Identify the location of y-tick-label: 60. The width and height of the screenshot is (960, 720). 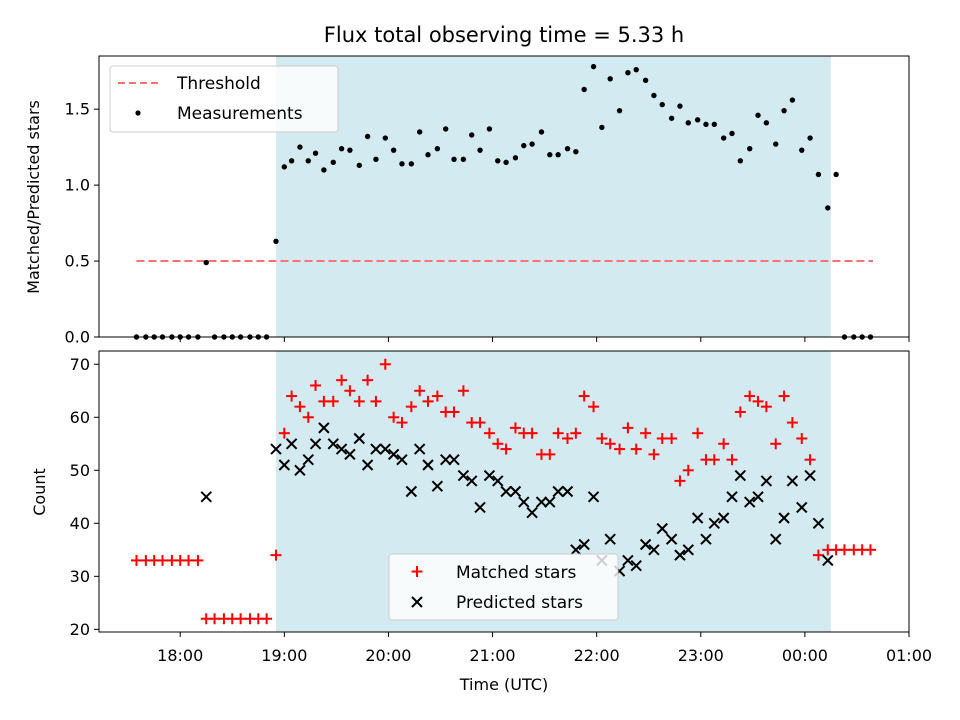
(80, 417).